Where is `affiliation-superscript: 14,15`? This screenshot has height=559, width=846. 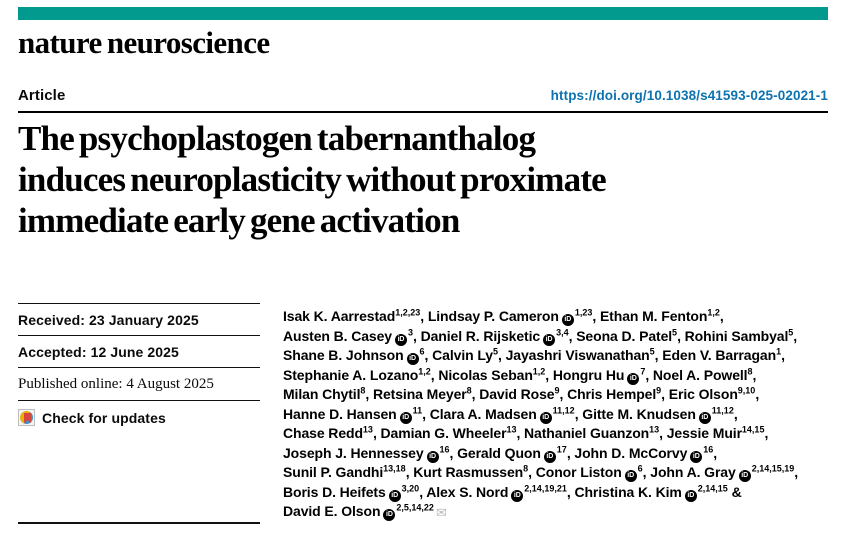 affiliation-superscript: 14,15 is located at coordinates (753, 429).